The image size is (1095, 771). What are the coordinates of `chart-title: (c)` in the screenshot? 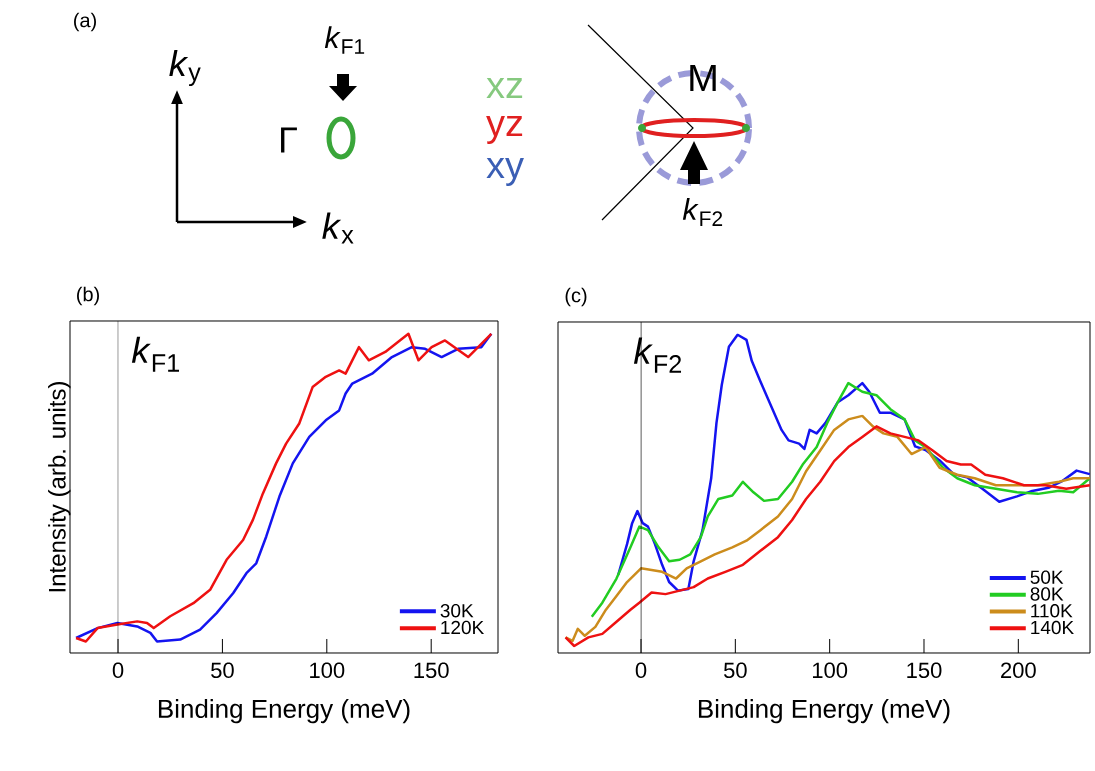 It's located at (576, 297).